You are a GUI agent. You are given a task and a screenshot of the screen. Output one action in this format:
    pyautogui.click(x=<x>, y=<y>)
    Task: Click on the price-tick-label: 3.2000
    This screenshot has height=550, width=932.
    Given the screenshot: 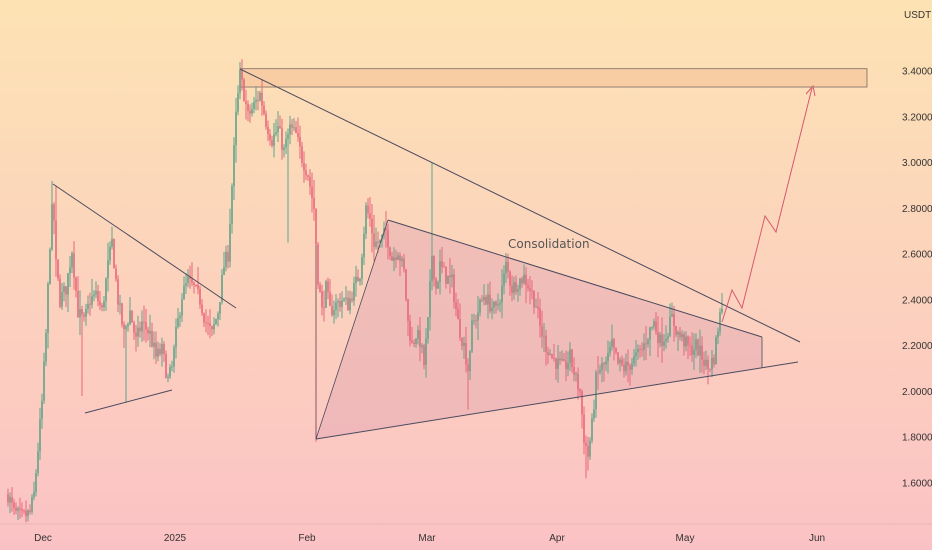 What is the action you would take?
    pyautogui.click(x=917, y=117)
    